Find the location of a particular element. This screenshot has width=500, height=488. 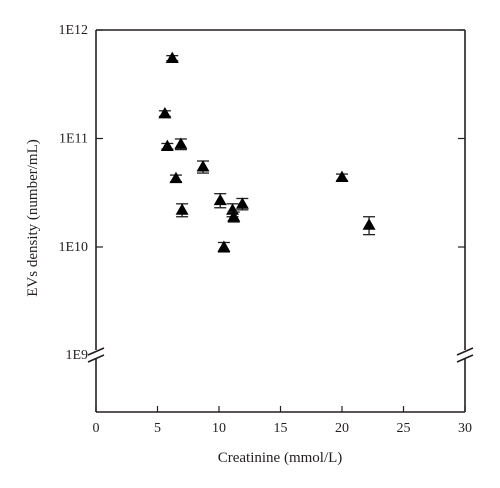

y-tick-label: 1E10 is located at coordinates (73, 247).